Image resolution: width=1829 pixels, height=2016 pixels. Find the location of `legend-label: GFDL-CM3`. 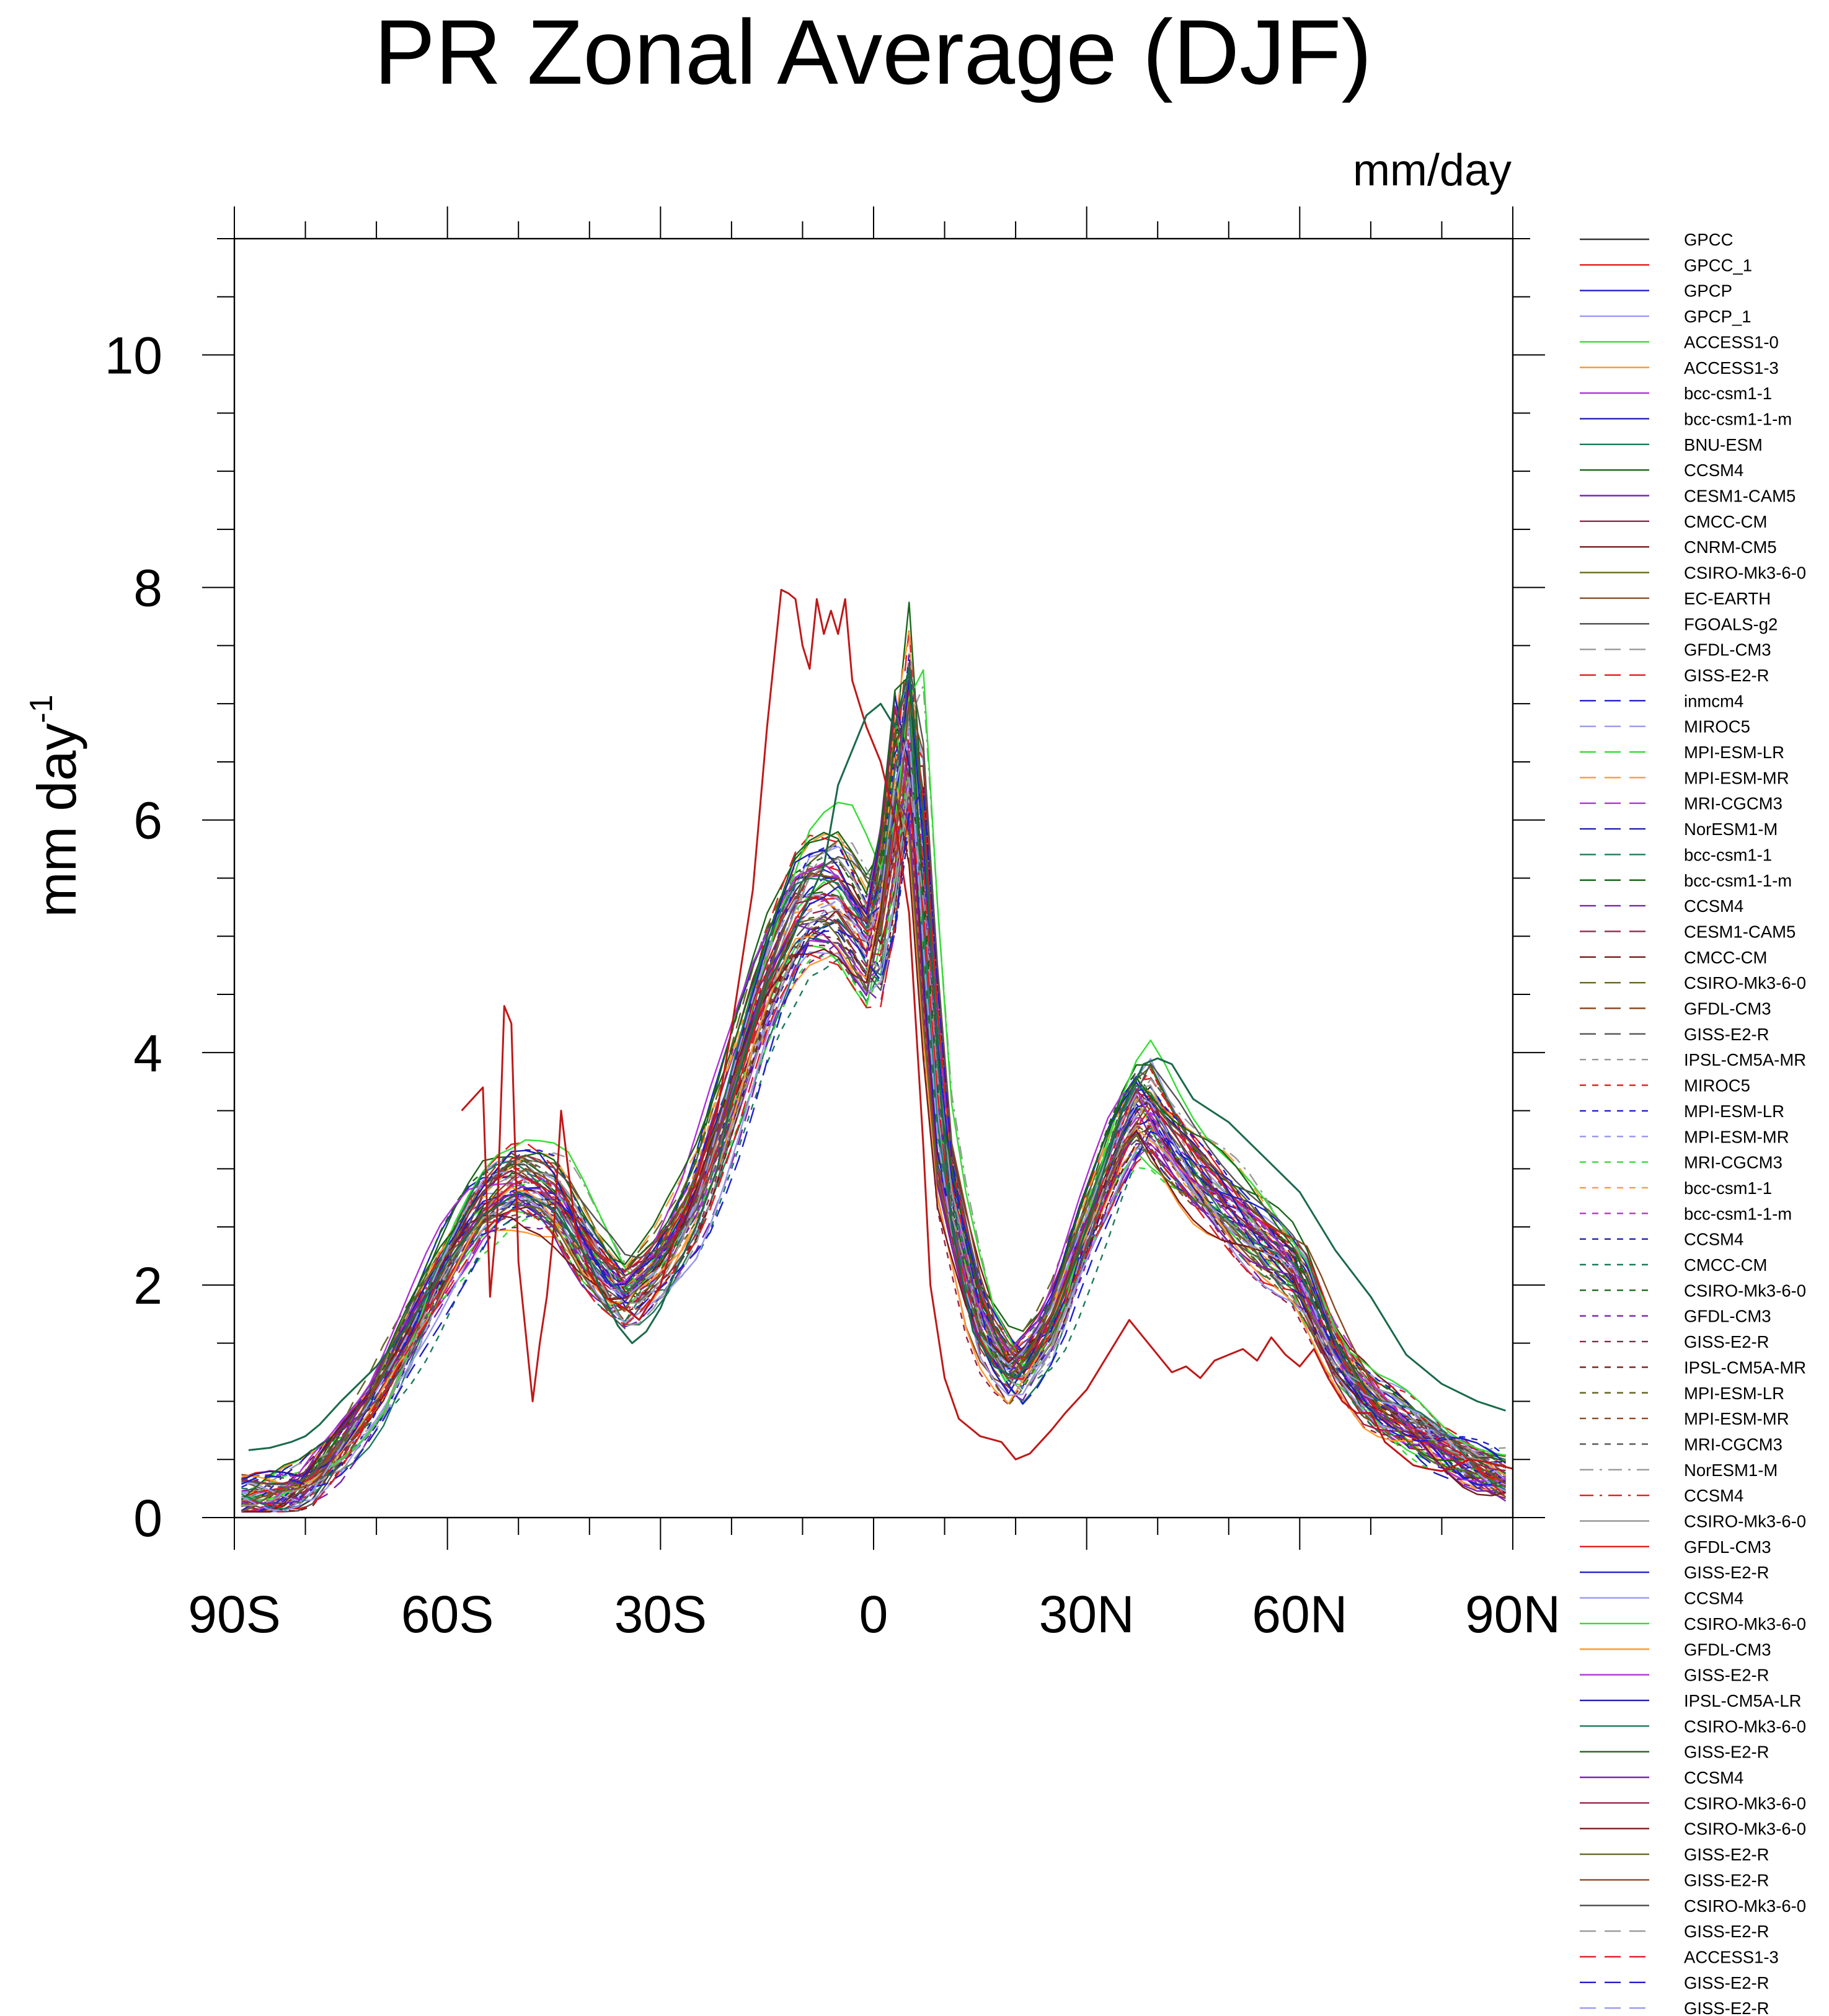

legend-label: GFDL-CM3 is located at coordinates (1727, 1317).